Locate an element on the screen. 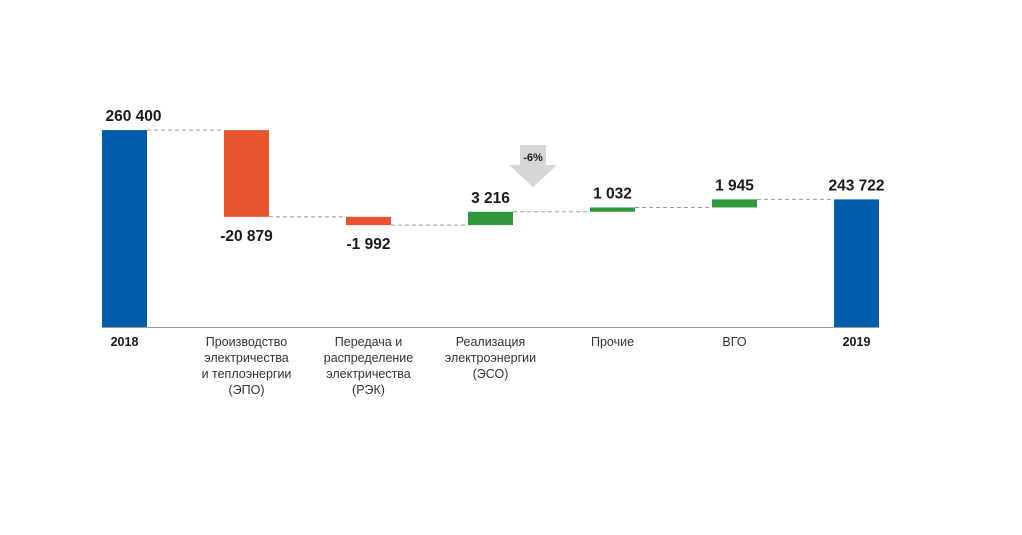 This screenshot has width=1022, height=535. category-label: 2019 is located at coordinates (857, 342).